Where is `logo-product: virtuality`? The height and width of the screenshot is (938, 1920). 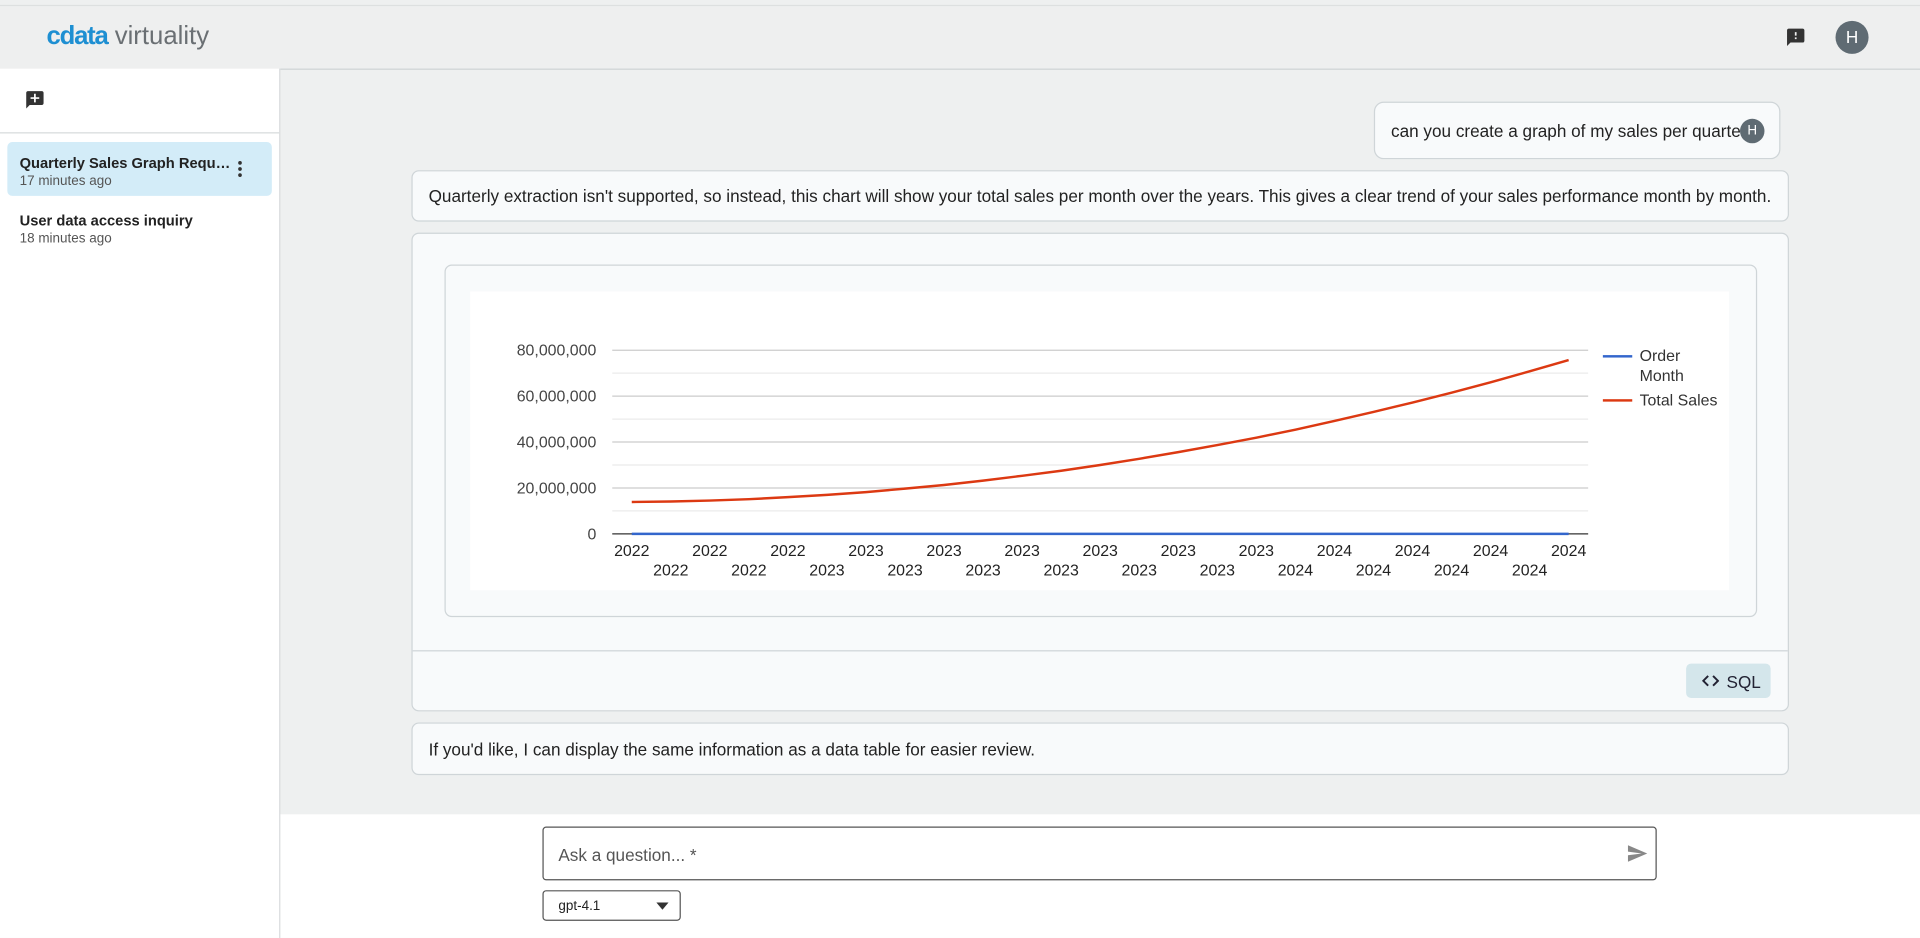
logo-product: virtuality is located at coordinates (162, 36).